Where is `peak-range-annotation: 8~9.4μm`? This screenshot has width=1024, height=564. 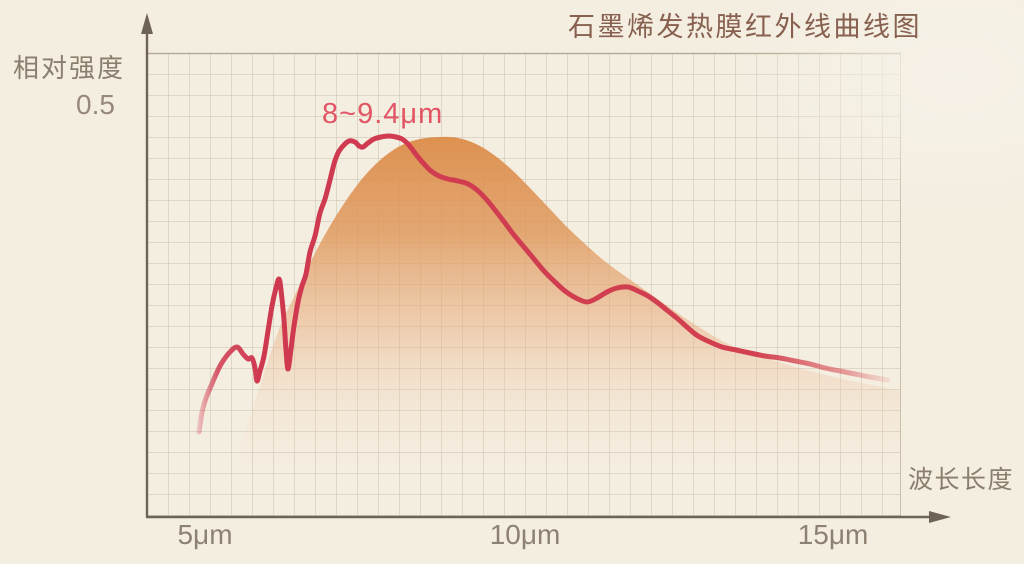
peak-range-annotation: 8~9.4μm is located at coordinates (383, 114).